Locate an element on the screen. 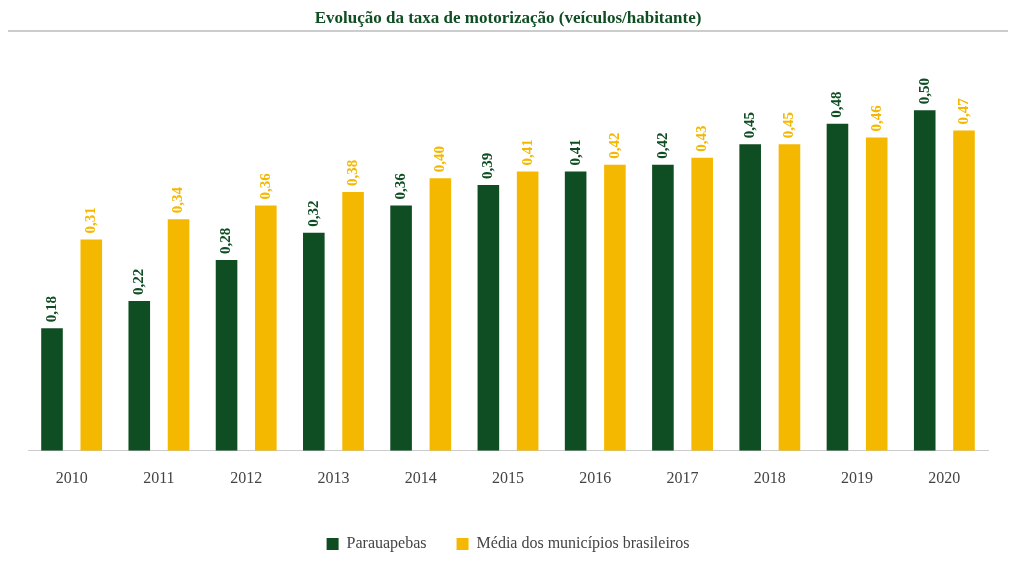 Image resolution: width=1016 pixels, height=567 pixels. legend-label: Parauapebas is located at coordinates (386, 543).